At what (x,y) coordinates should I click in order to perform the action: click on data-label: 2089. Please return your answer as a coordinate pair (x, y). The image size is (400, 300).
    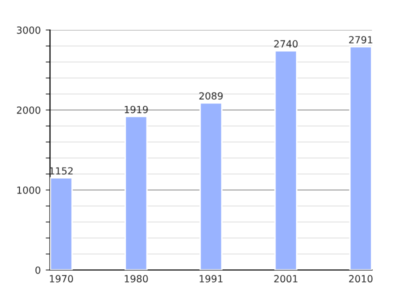
    Looking at the image, I should click on (211, 96).